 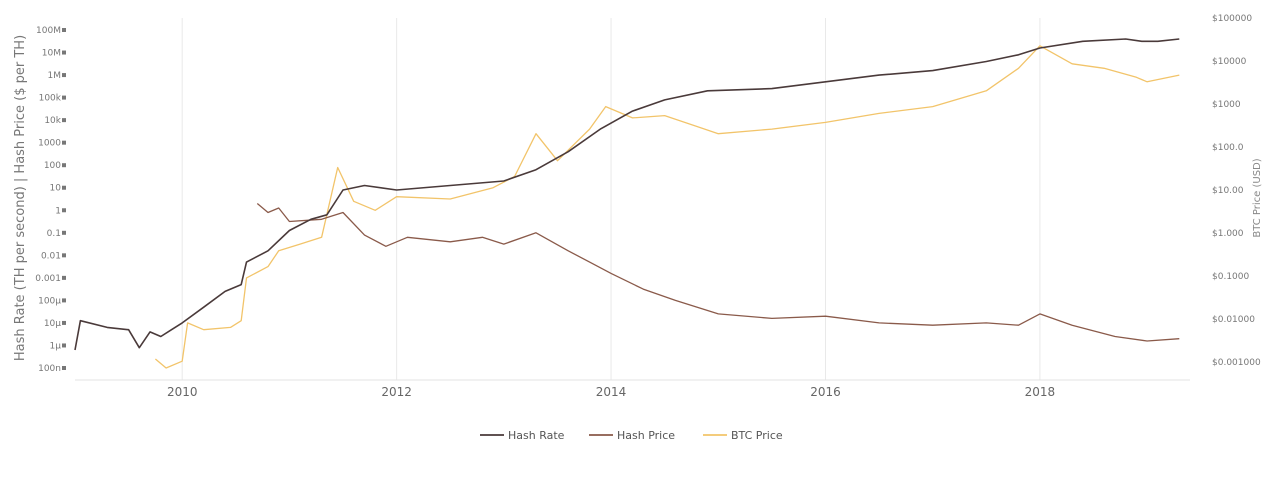 What do you see at coordinates (52, 166) in the screenshot?
I see `left-tick-label: 100` at bounding box center [52, 166].